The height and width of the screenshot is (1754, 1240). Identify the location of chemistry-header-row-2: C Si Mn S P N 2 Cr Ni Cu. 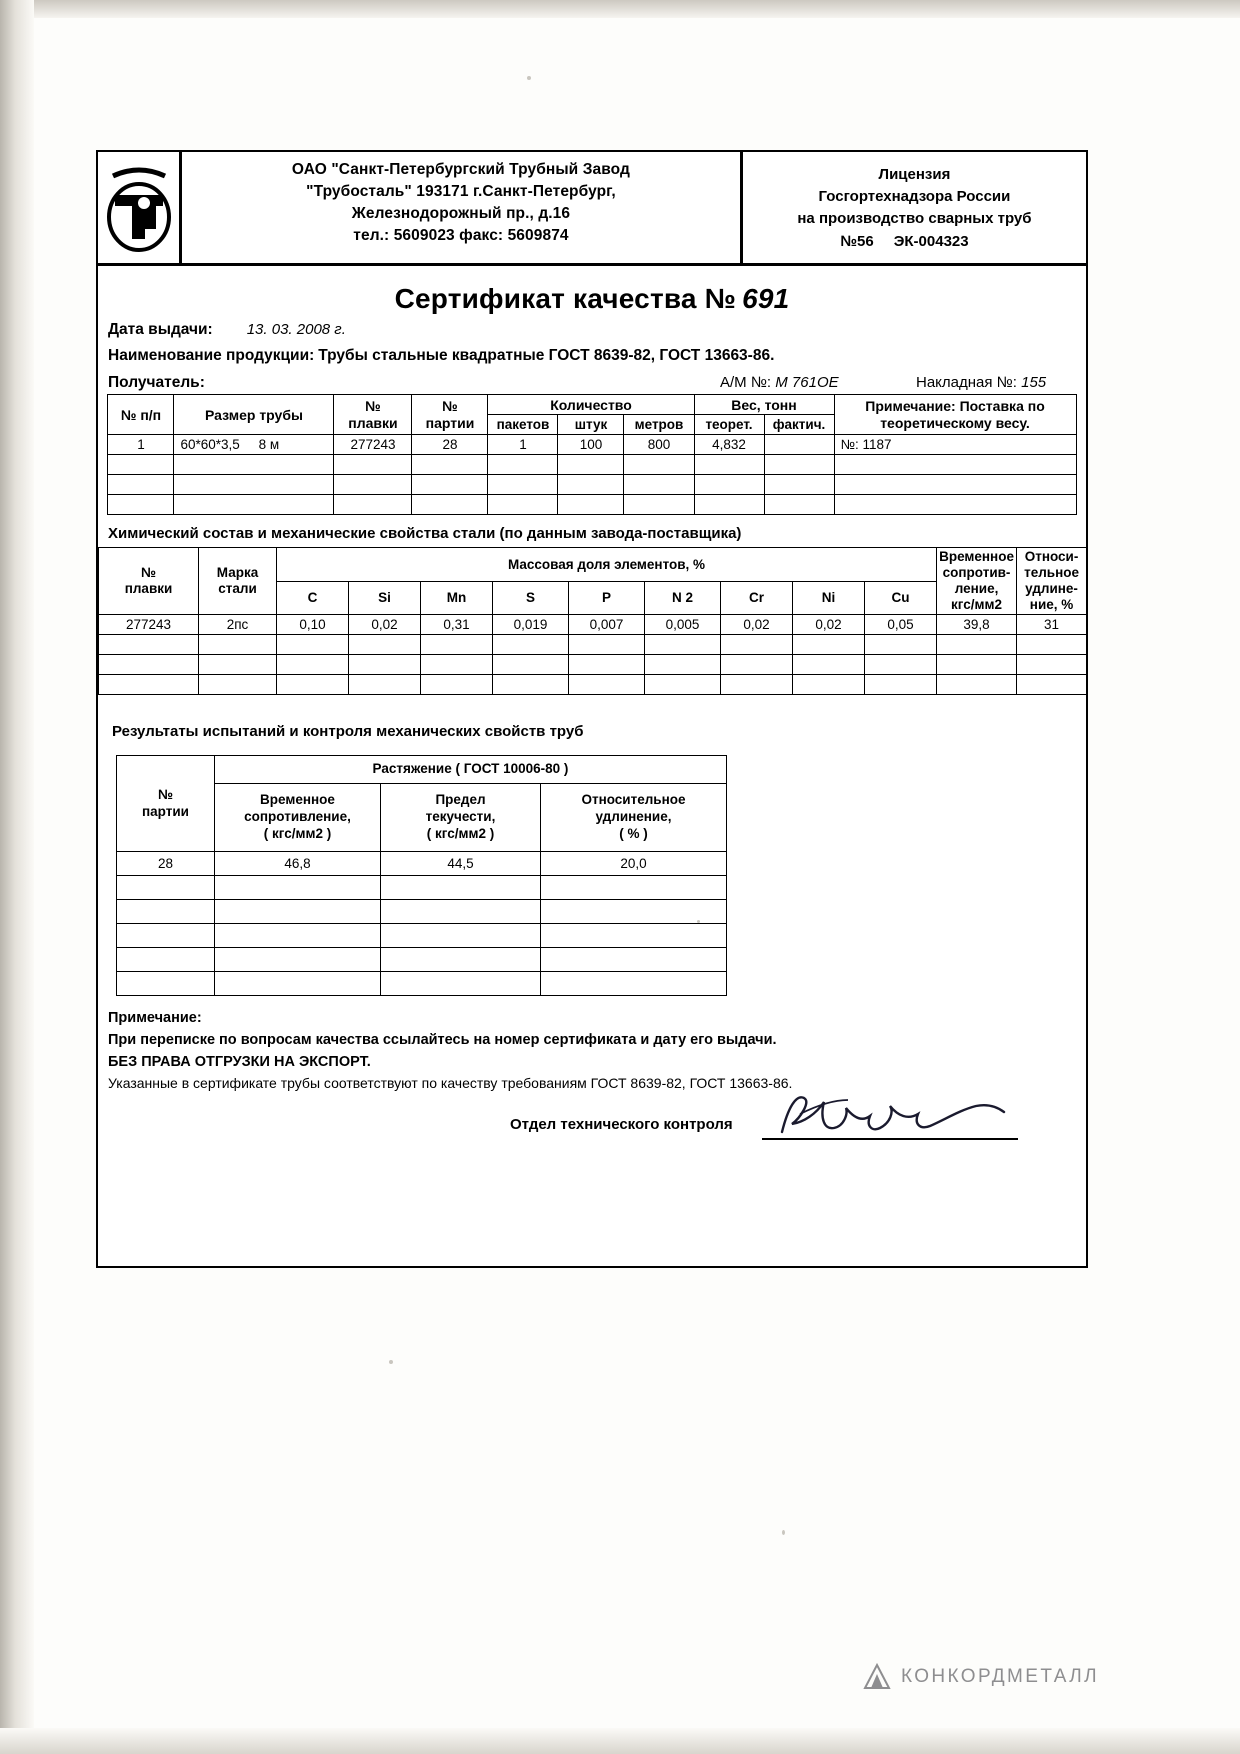
(593, 598).